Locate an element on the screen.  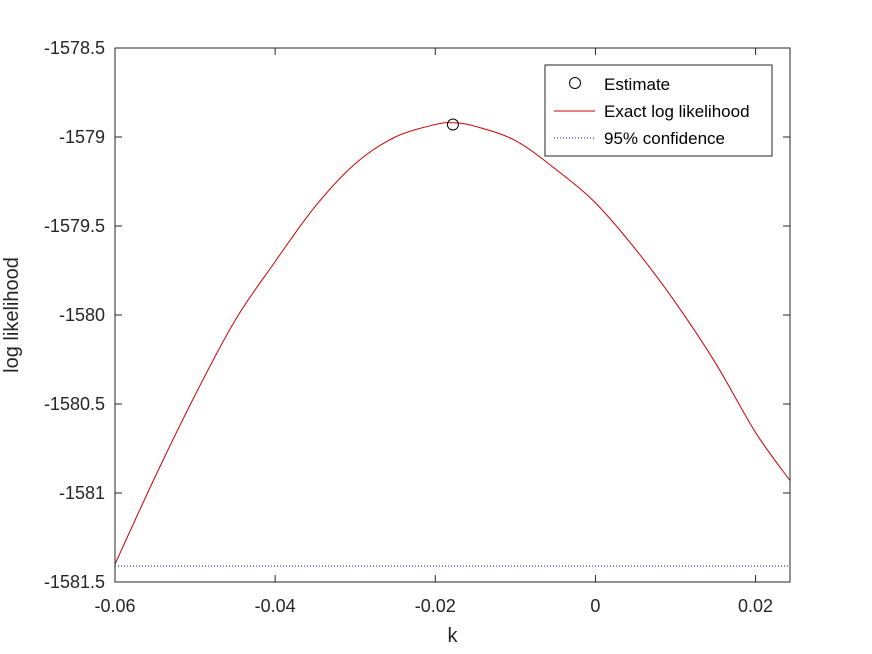
legend-label: Estimate is located at coordinates (637, 84).